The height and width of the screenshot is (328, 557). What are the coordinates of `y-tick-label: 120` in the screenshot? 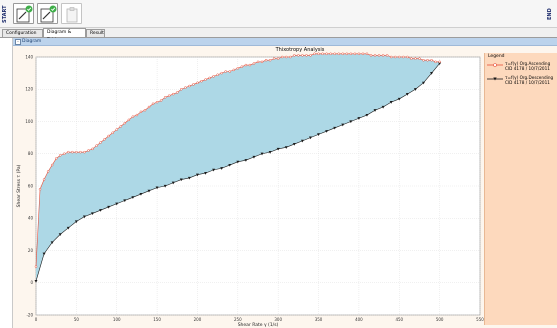 It's located at (29, 89).